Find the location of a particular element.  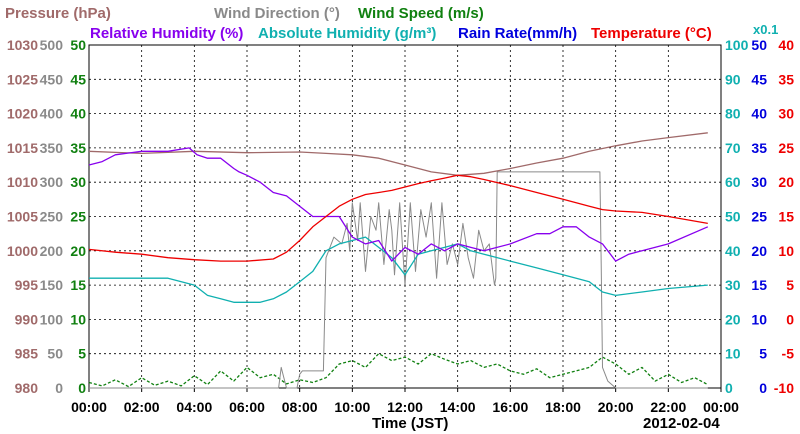

y-tick-pressure: 1005 is located at coordinates (22, 217).